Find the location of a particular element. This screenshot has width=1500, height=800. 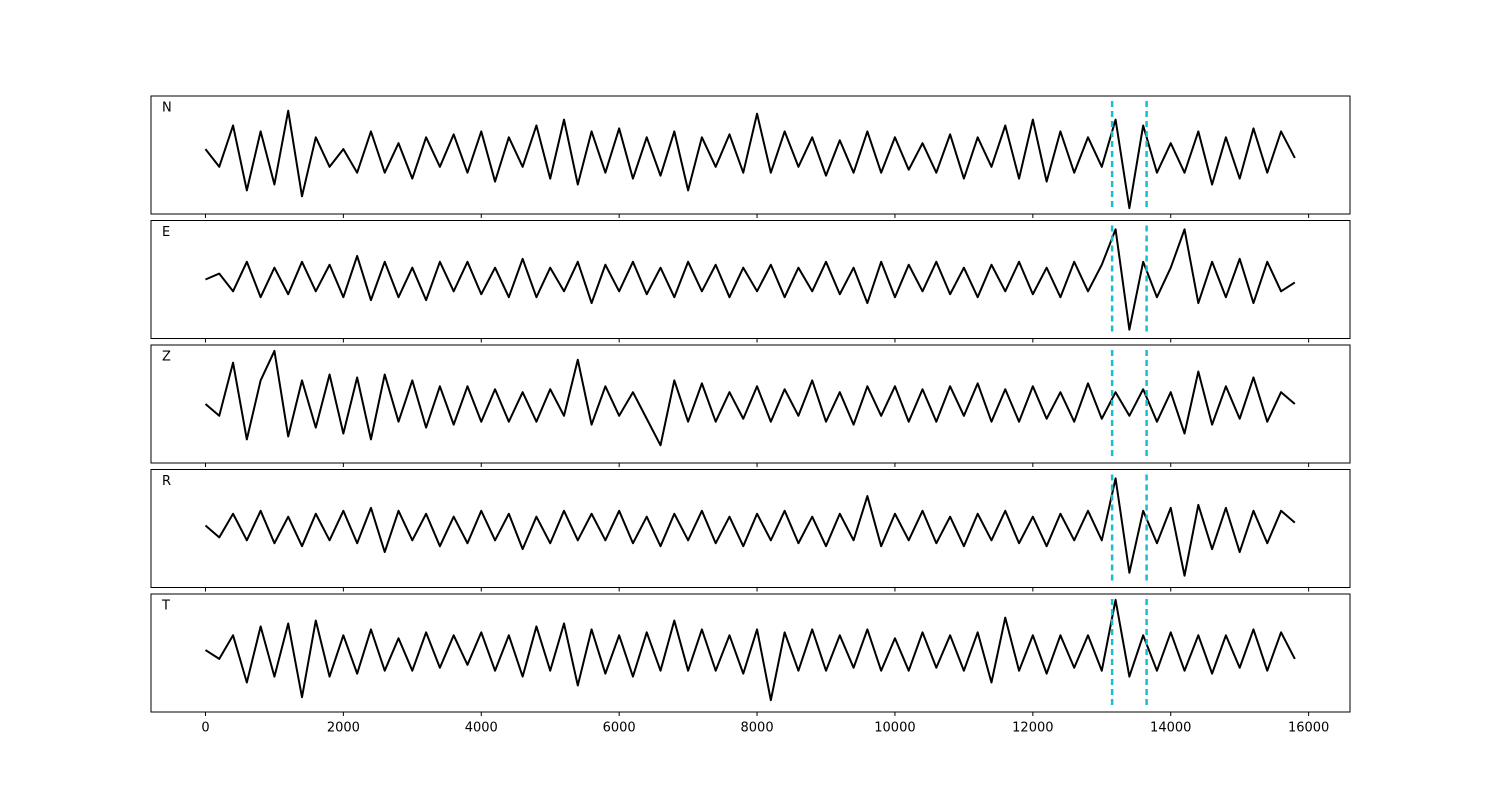

x-tick-label: 12000 is located at coordinates (1032, 728).